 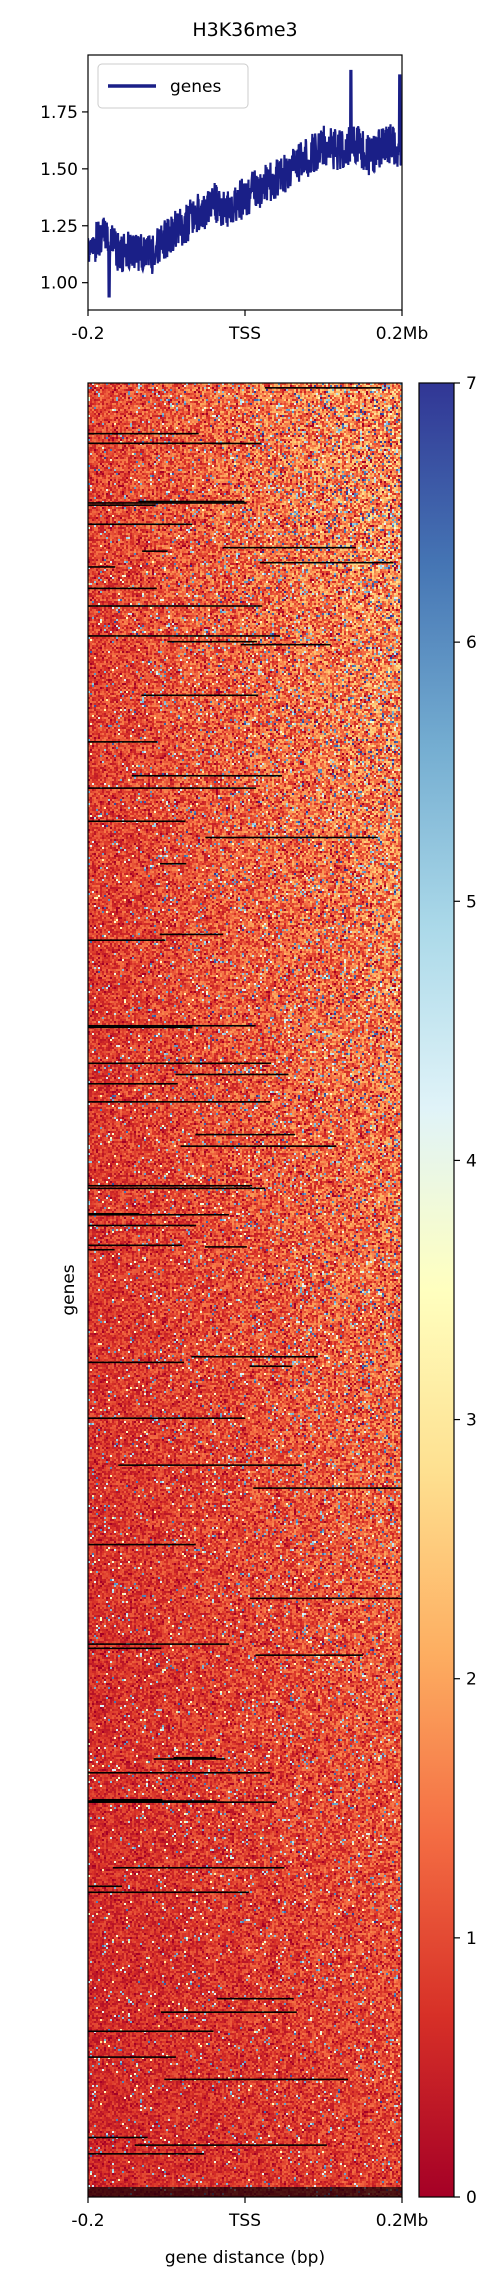 What do you see at coordinates (87, 2221) in the screenshot?
I see `heatmap-x-tick-label: -0.2` at bounding box center [87, 2221].